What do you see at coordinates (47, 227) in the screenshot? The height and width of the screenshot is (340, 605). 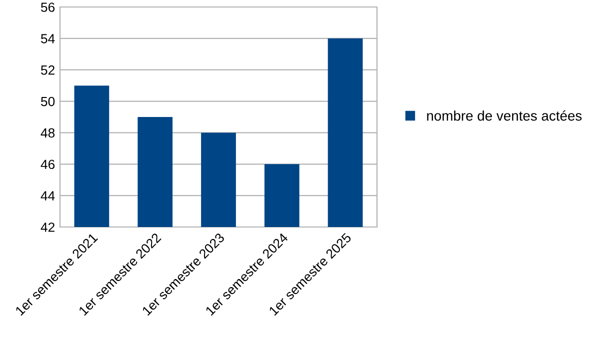 I see `y-tick-label: 42` at bounding box center [47, 227].